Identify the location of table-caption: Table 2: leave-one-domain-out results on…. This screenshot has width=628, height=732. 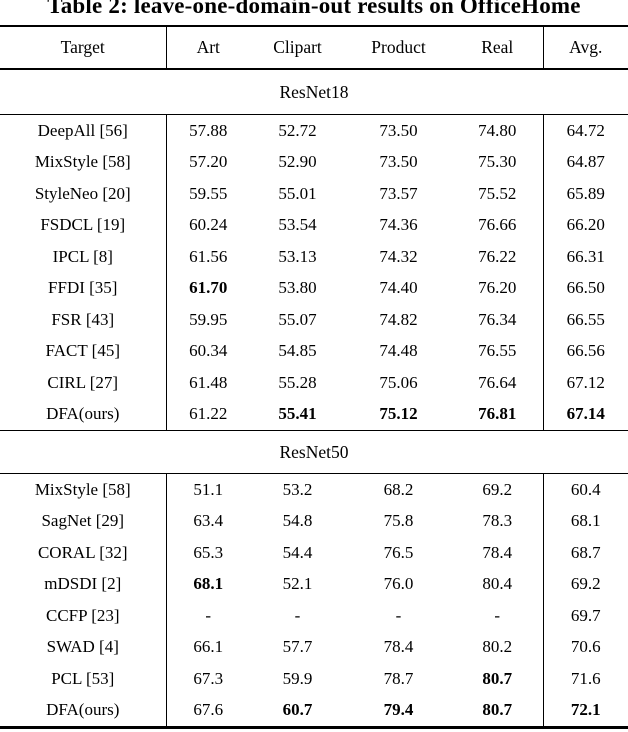
(314, 9).